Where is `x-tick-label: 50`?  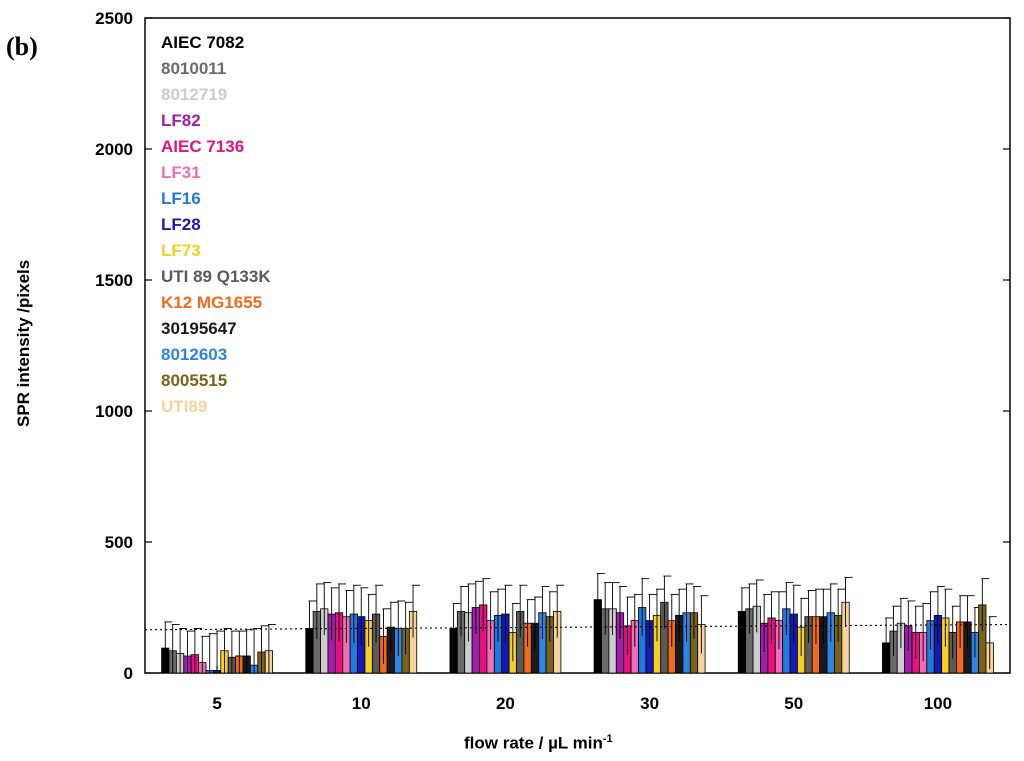 x-tick-label: 50 is located at coordinates (793, 703).